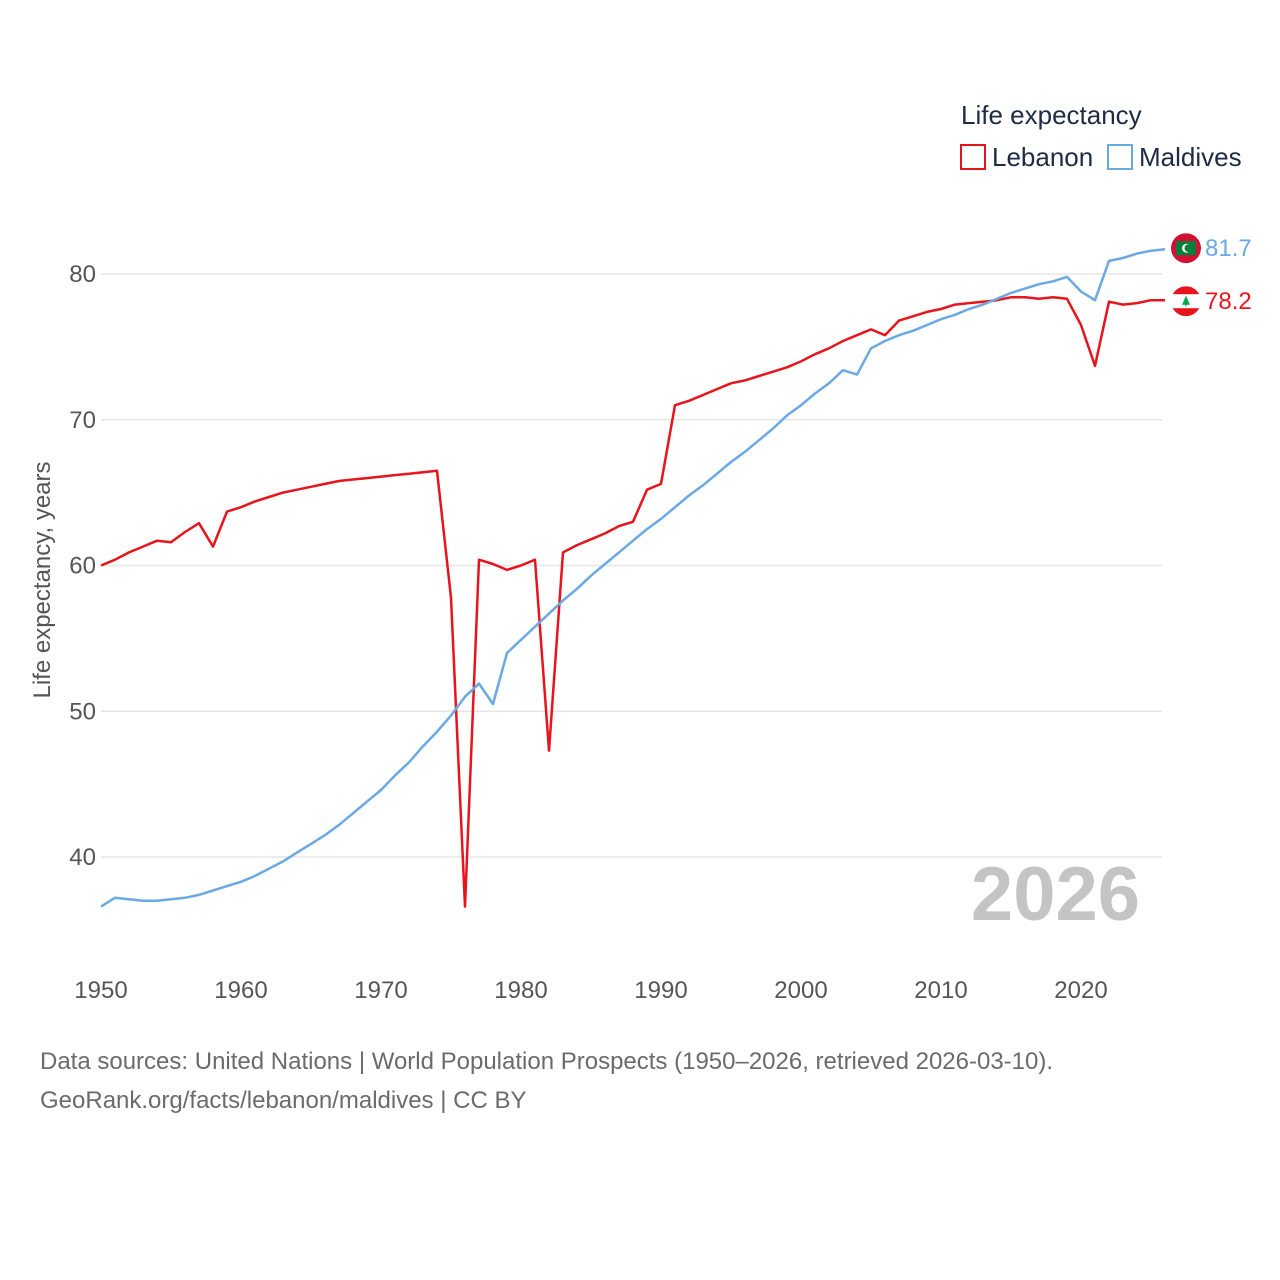 The height and width of the screenshot is (1280, 1280). Describe the element at coordinates (82, 711) in the screenshot. I see `y-tick-label: 50` at that location.